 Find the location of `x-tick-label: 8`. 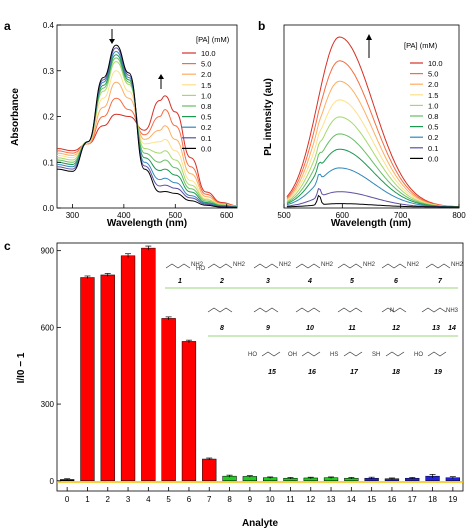

x-tick-label: 8 is located at coordinates (229, 499).